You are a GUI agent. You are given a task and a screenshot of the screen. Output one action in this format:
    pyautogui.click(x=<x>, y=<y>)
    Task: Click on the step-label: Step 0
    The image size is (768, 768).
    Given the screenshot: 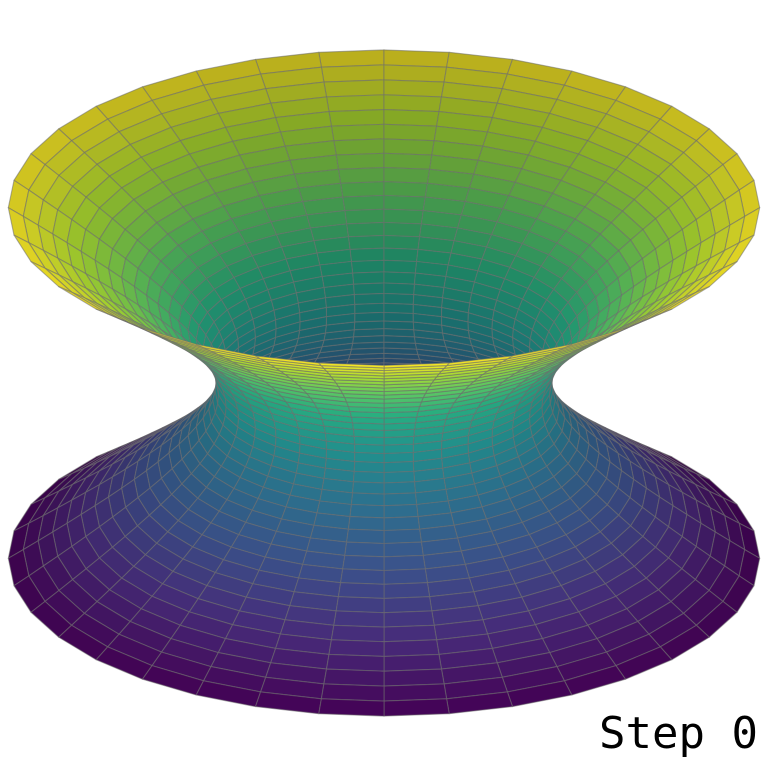 What is the action you would take?
    pyautogui.click(x=678, y=733)
    